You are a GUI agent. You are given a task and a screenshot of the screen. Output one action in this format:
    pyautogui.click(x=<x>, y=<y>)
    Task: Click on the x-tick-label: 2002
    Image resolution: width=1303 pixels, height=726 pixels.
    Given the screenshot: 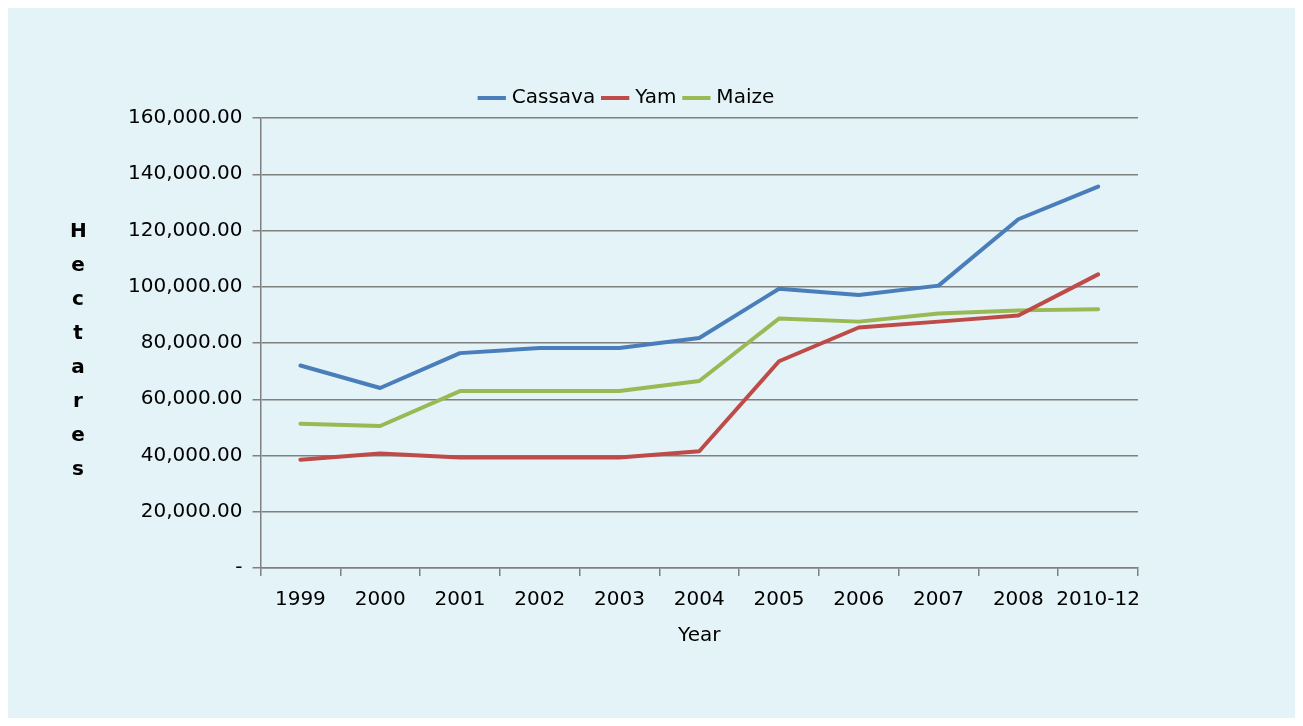 What is the action you would take?
    pyautogui.click(x=540, y=598)
    